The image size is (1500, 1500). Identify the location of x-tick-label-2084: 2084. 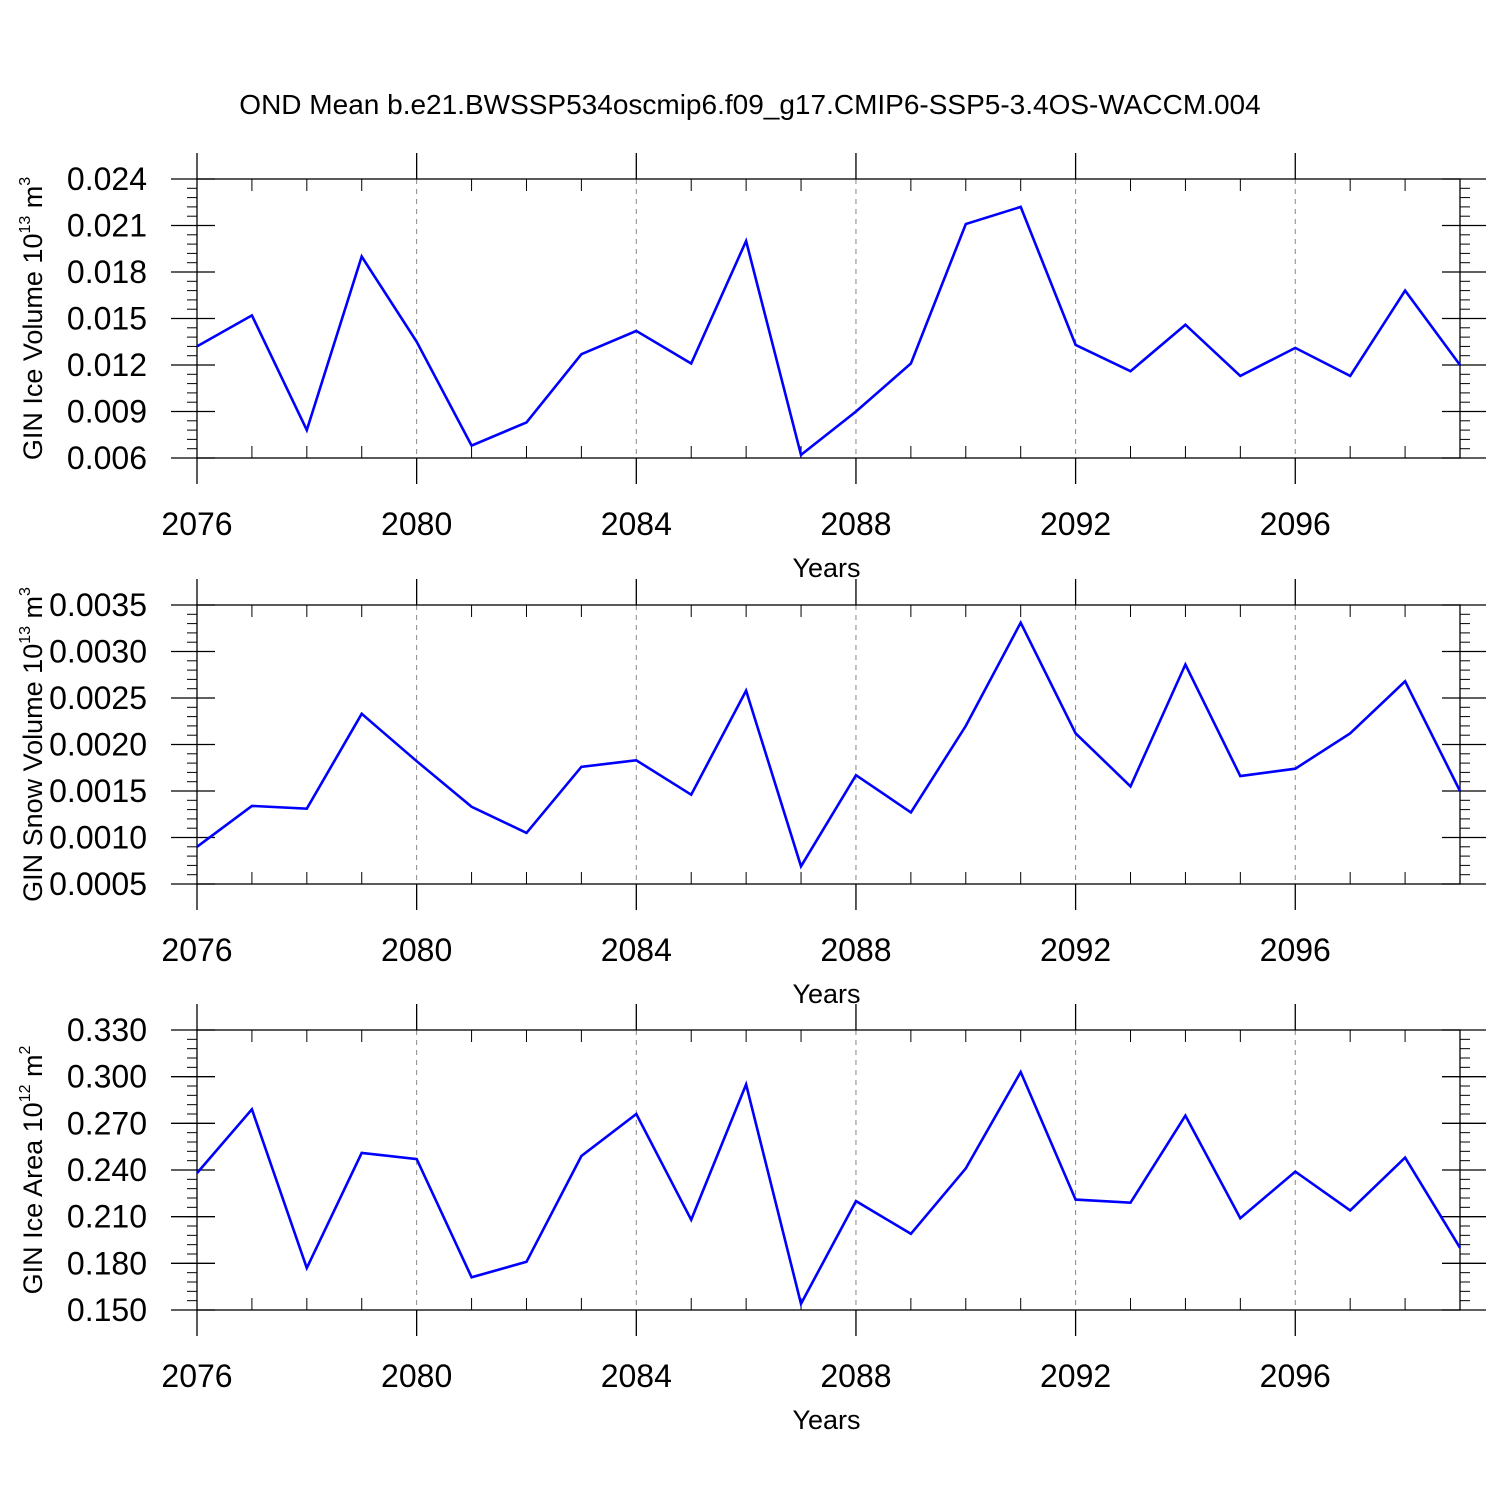
(636, 950).